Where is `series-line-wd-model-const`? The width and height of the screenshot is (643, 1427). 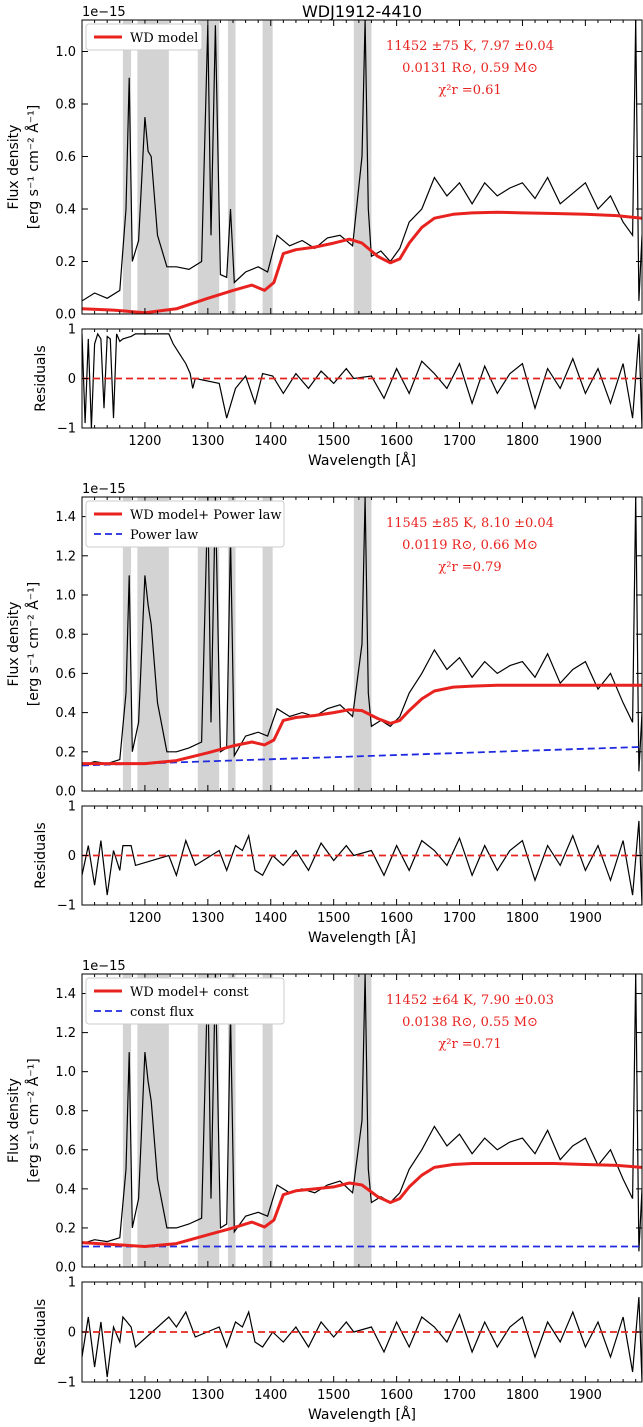 series-line-wd-model-const is located at coordinates (362, 1205).